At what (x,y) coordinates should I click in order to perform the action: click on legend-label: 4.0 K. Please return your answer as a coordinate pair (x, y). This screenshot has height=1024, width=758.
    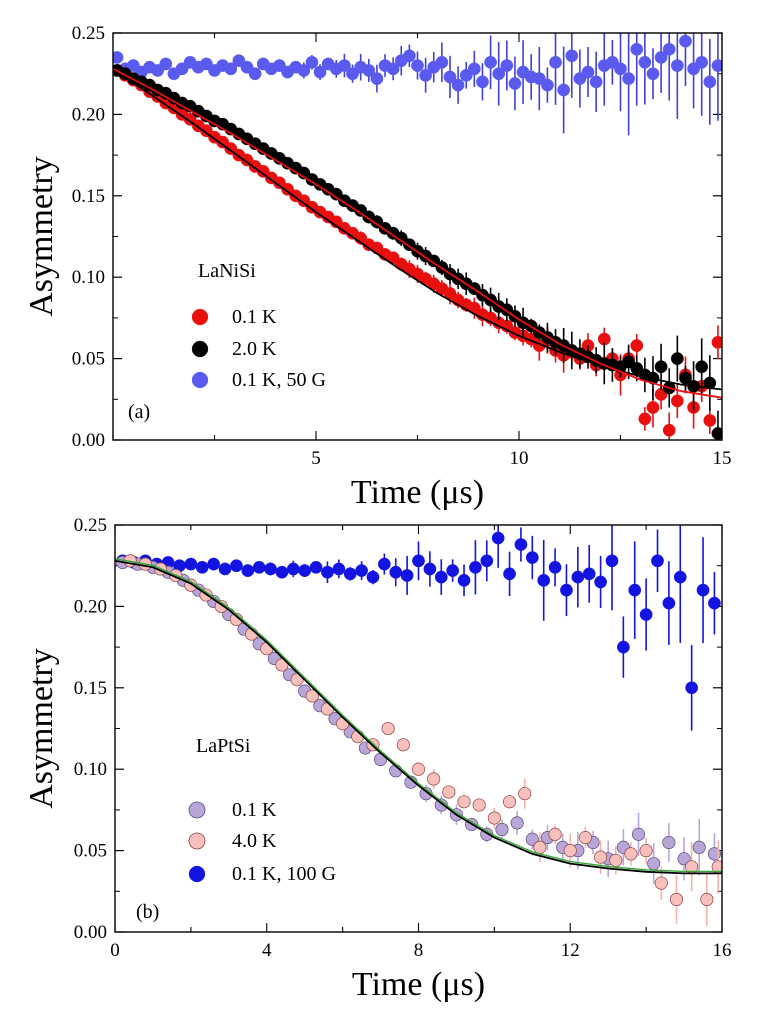
    Looking at the image, I should click on (254, 841).